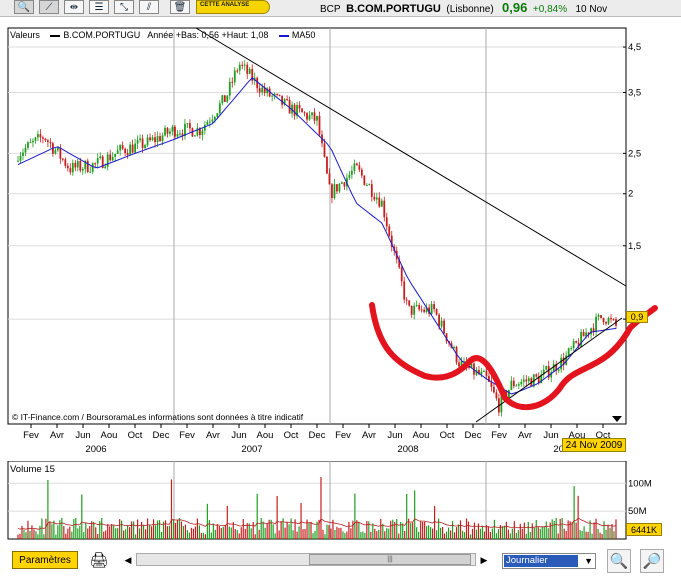 The width and height of the screenshot is (681, 586). What do you see at coordinates (24, 7) in the screenshot?
I see `zoom-tool-icon: 🔍` at bounding box center [24, 7].